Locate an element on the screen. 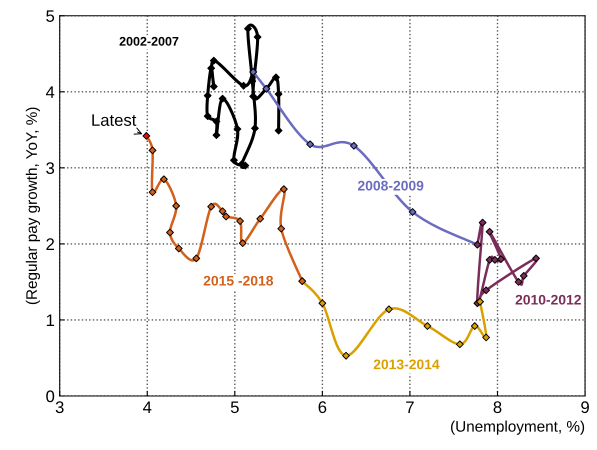 This screenshot has width=597, height=450. x-tick-label: 6 is located at coordinates (322, 407).